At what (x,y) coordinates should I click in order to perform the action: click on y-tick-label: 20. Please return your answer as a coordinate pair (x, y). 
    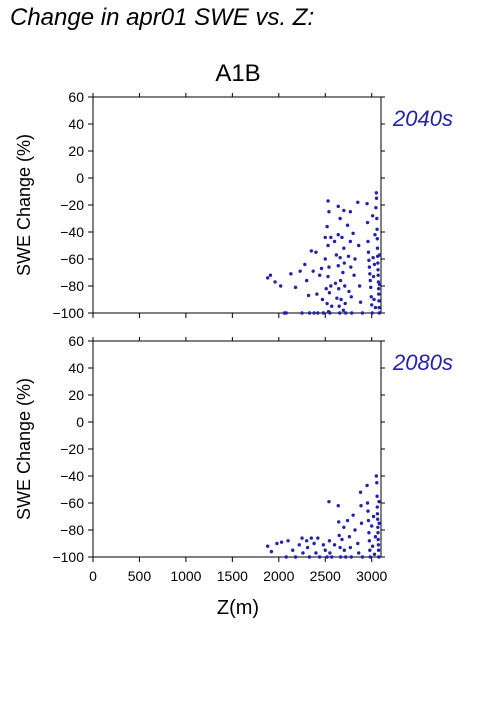
    Looking at the image, I should click on (76, 151).